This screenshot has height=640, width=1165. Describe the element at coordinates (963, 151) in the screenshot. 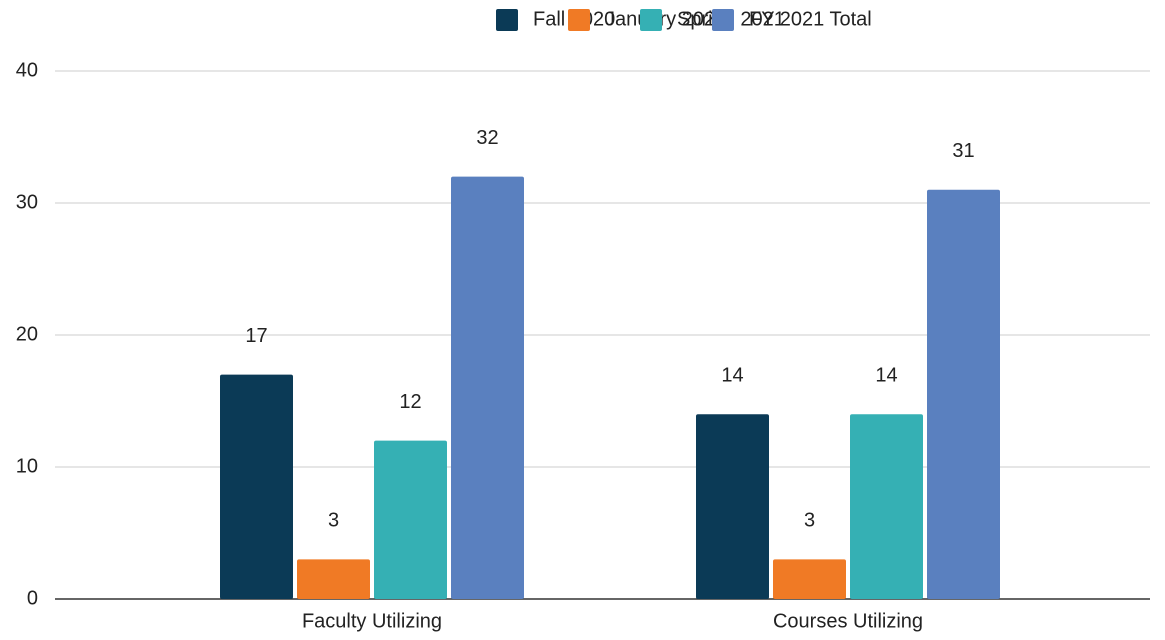

I see `value-label: 31` at that location.